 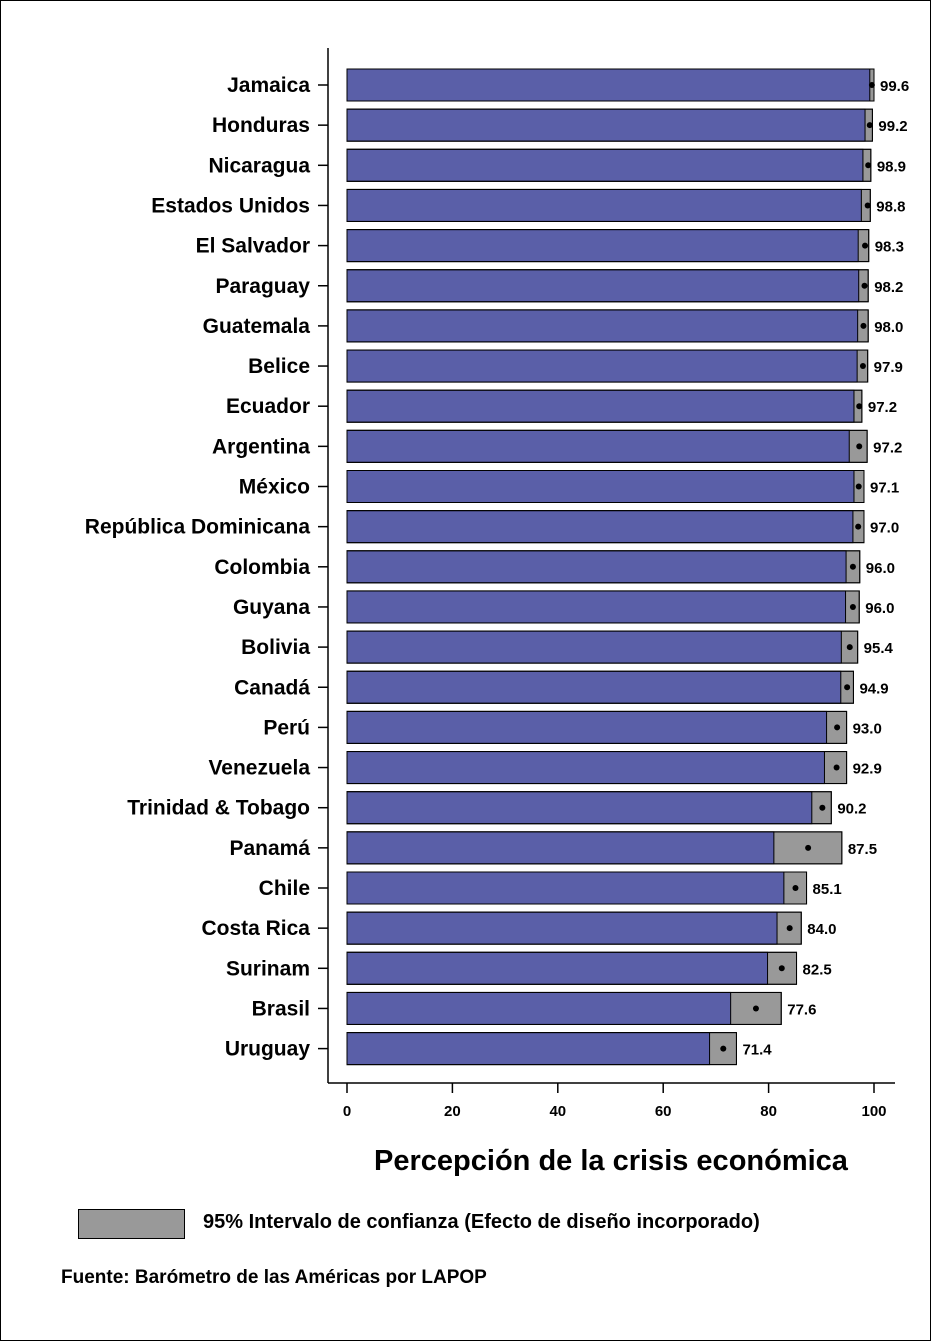 I want to click on category-label-honduras: Honduras, so click(x=261, y=125).